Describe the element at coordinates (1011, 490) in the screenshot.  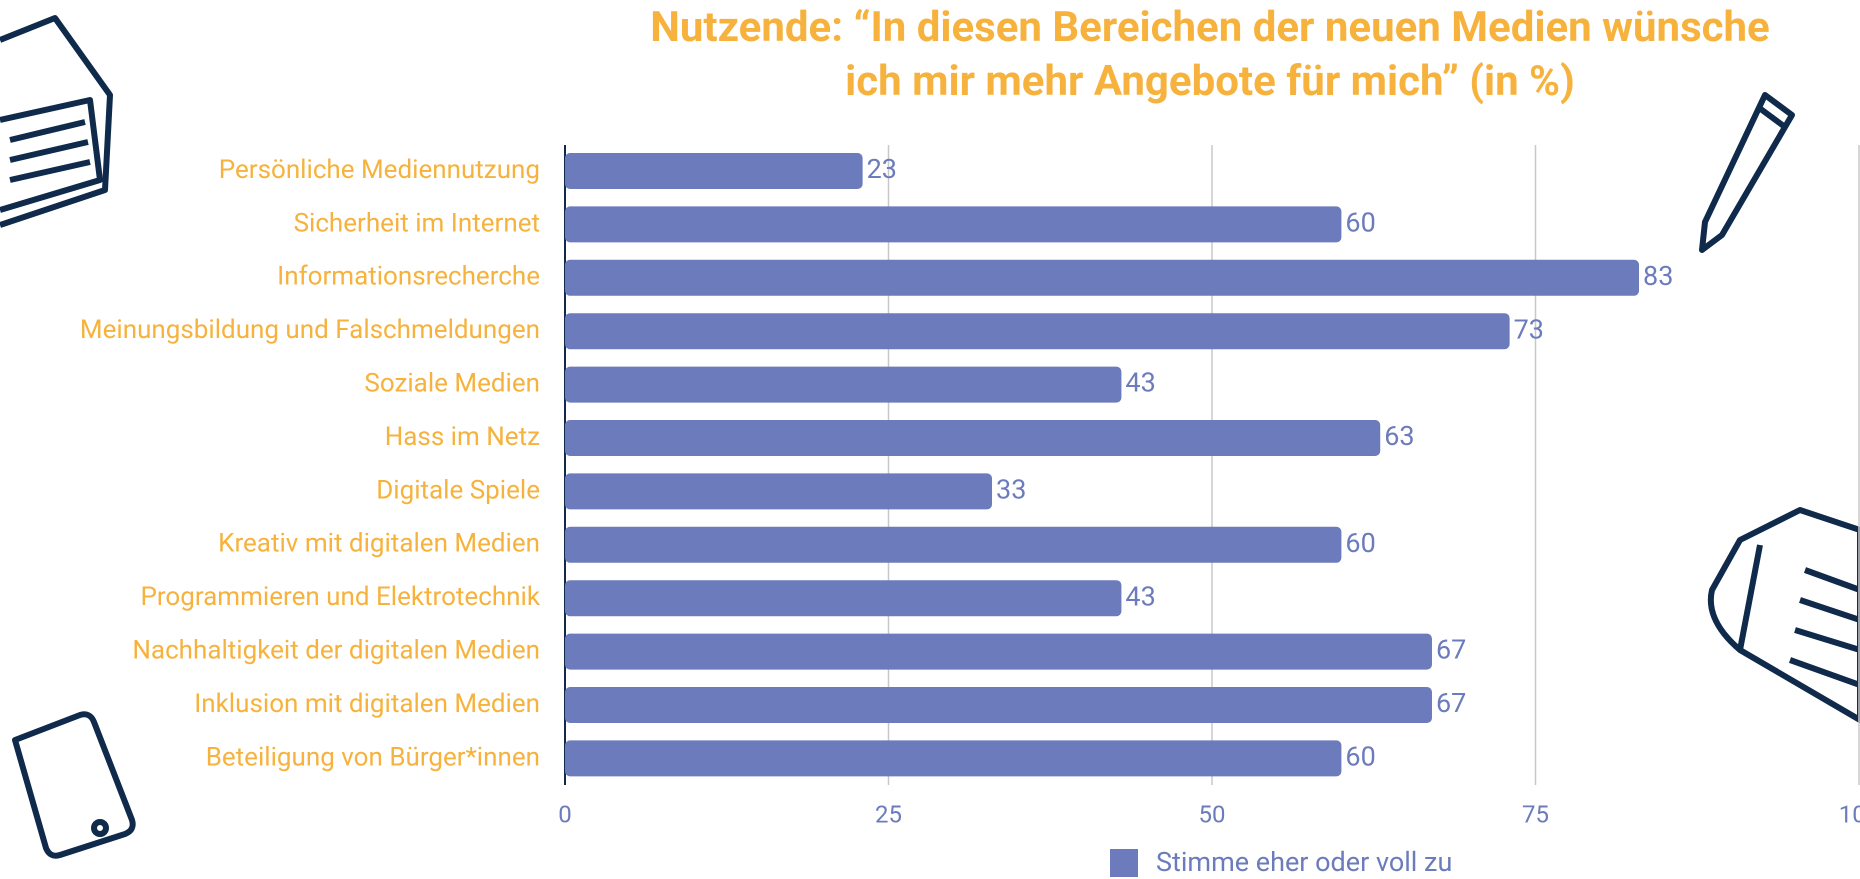
I see `value-label: 33` at that location.